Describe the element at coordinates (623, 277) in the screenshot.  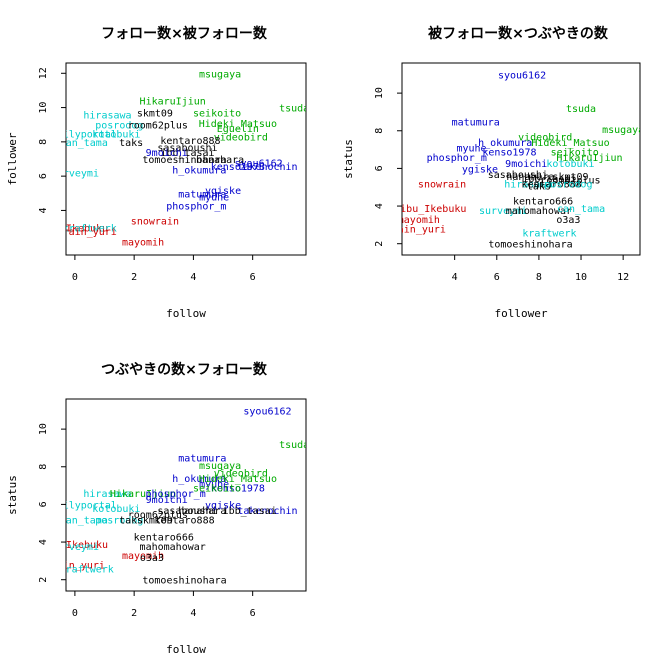
I see `x-tick-label: 12` at that location.